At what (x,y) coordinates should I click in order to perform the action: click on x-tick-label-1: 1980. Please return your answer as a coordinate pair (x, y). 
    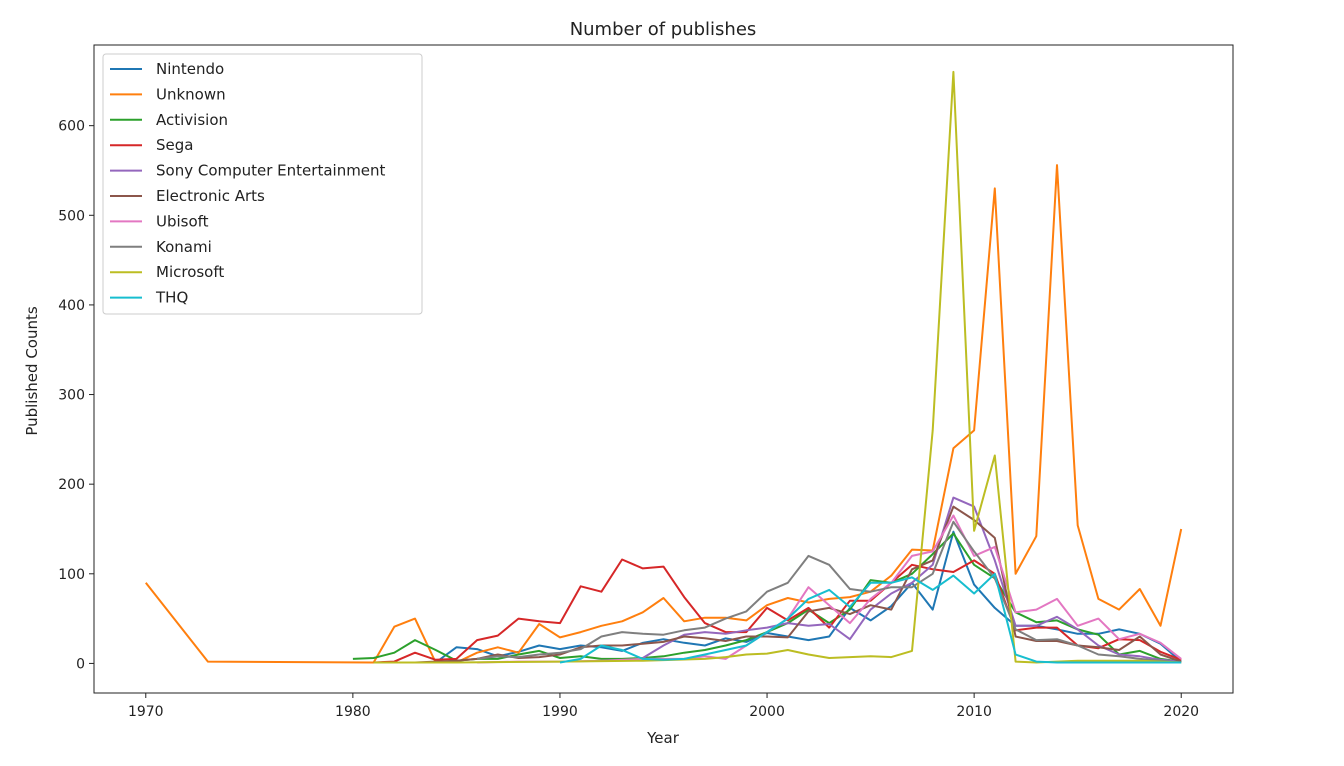
    Looking at the image, I should click on (353, 712).